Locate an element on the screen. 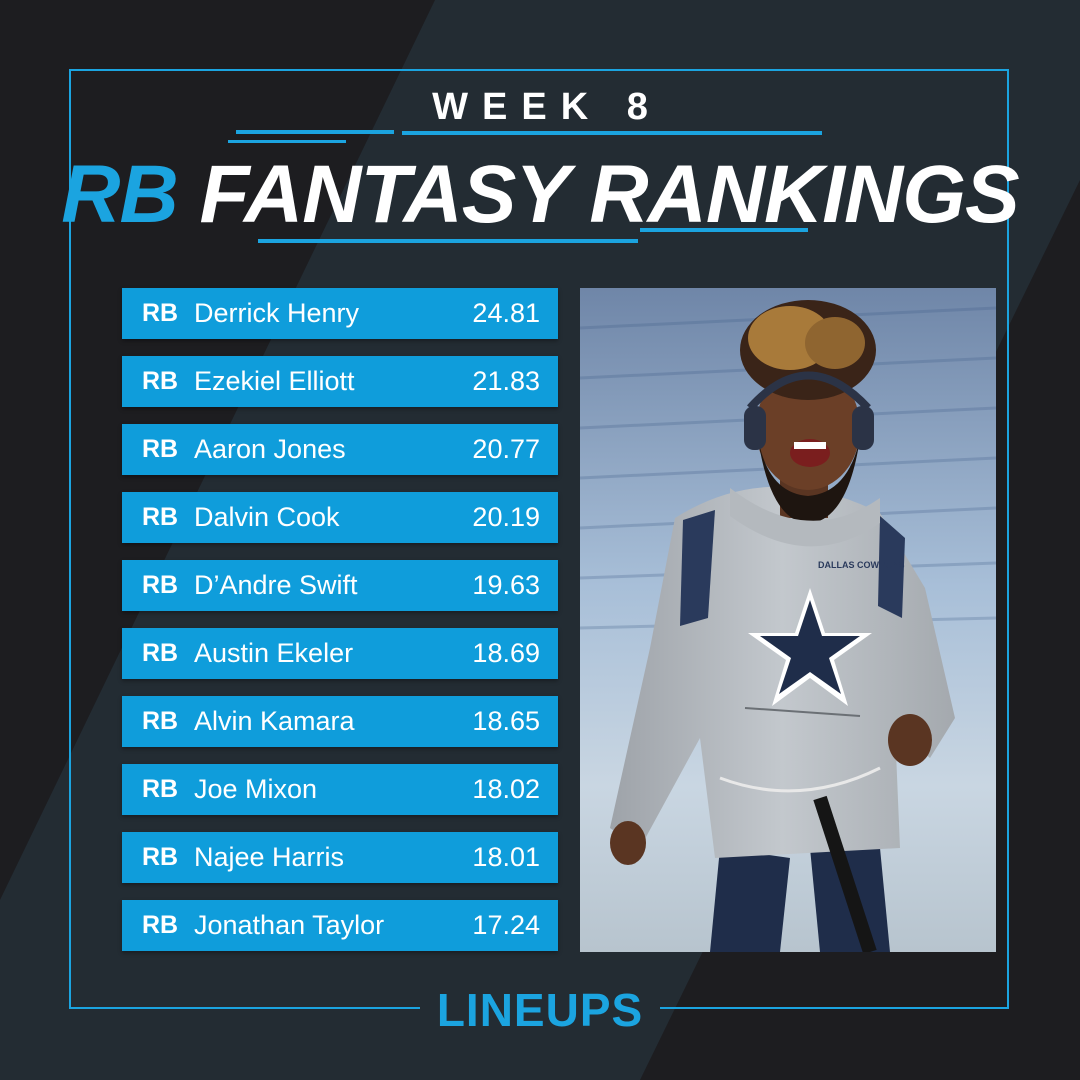 The width and height of the screenshot is (1080, 1080). ranking-row: RB Alvin Kamara 18.65 is located at coordinates (340, 721).